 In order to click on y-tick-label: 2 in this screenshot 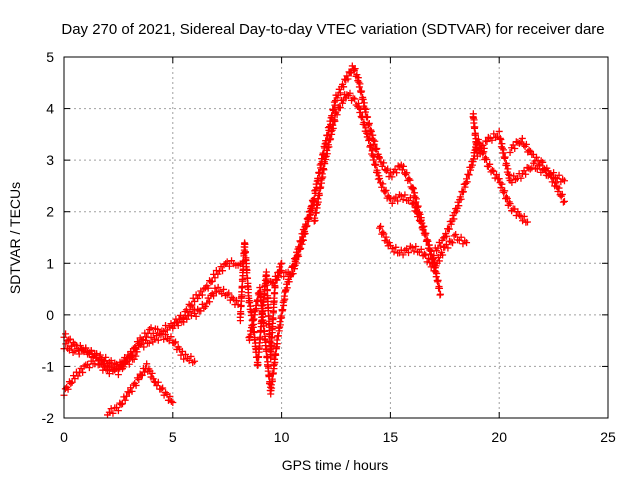, I will do `click(50, 212)`.